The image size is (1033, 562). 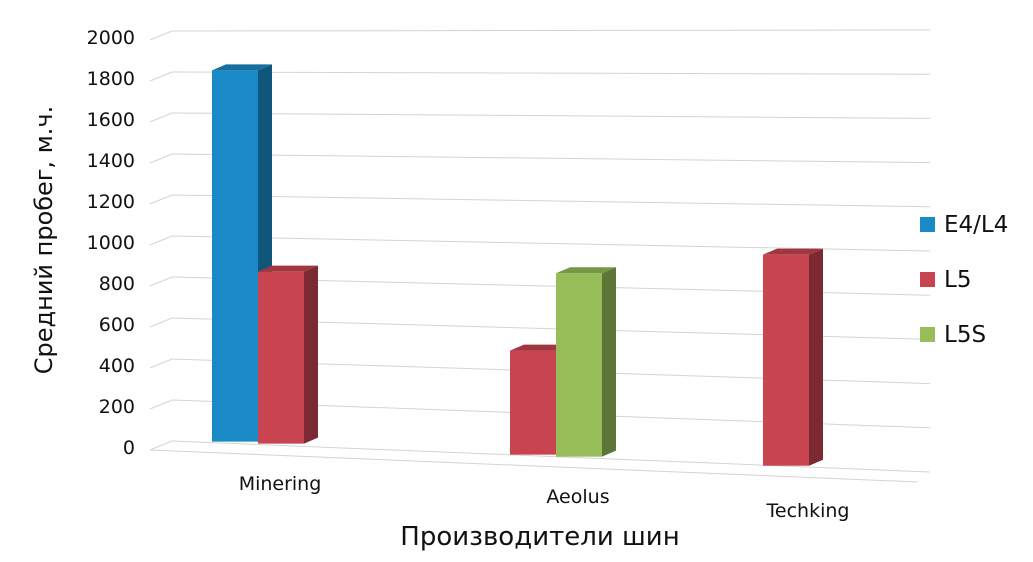 I want to click on floor-edge, so click(x=534, y=466).